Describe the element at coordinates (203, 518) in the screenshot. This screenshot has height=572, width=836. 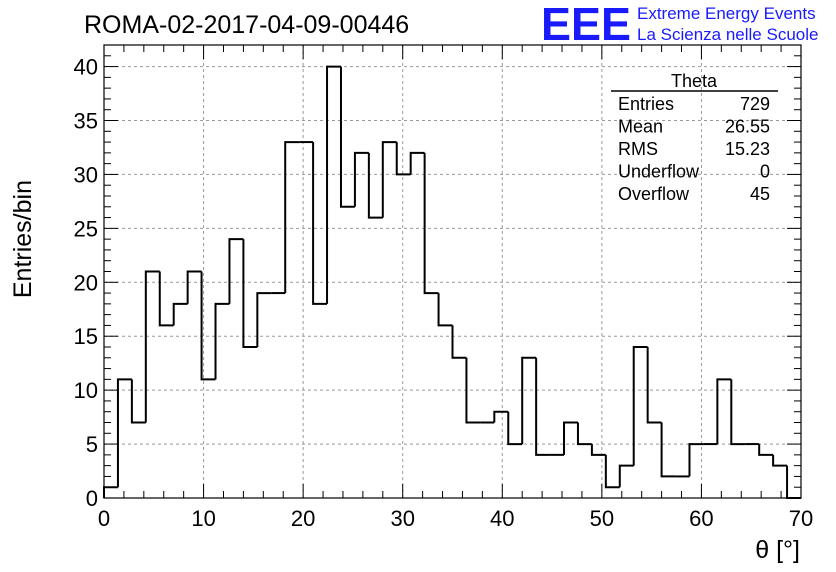
I see `x-tick-label: 10` at that location.